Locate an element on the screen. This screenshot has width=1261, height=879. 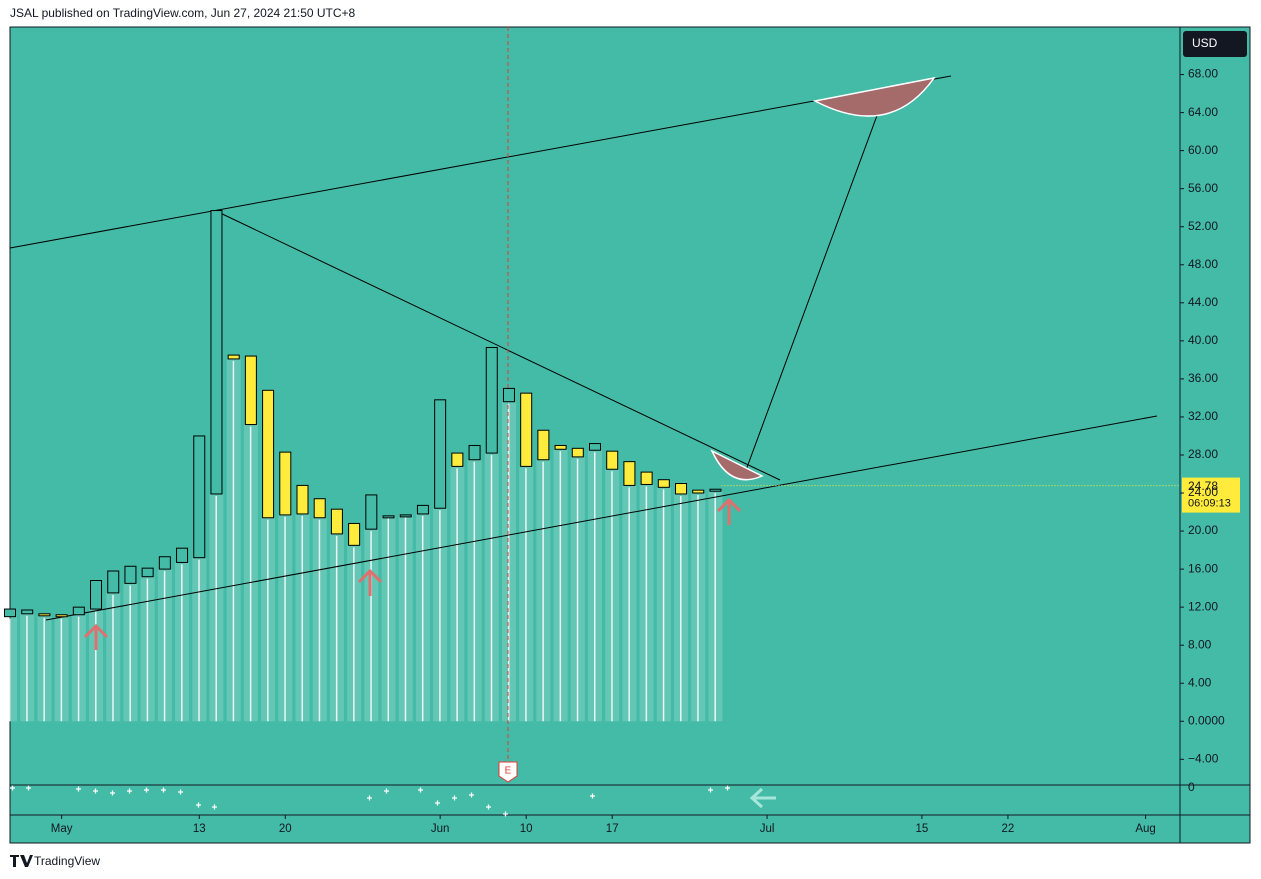
x-tick-label: Jun is located at coordinates (440, 829).